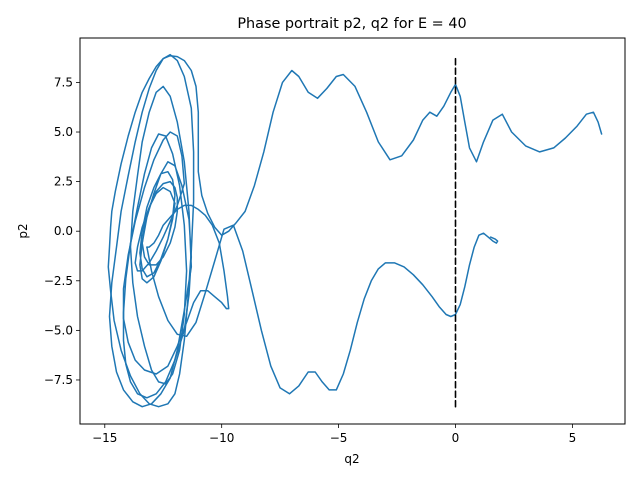 The width and height of the screenshot is (640, 480). I want to click on y-tick-label: −2.5, so click(58, 281).